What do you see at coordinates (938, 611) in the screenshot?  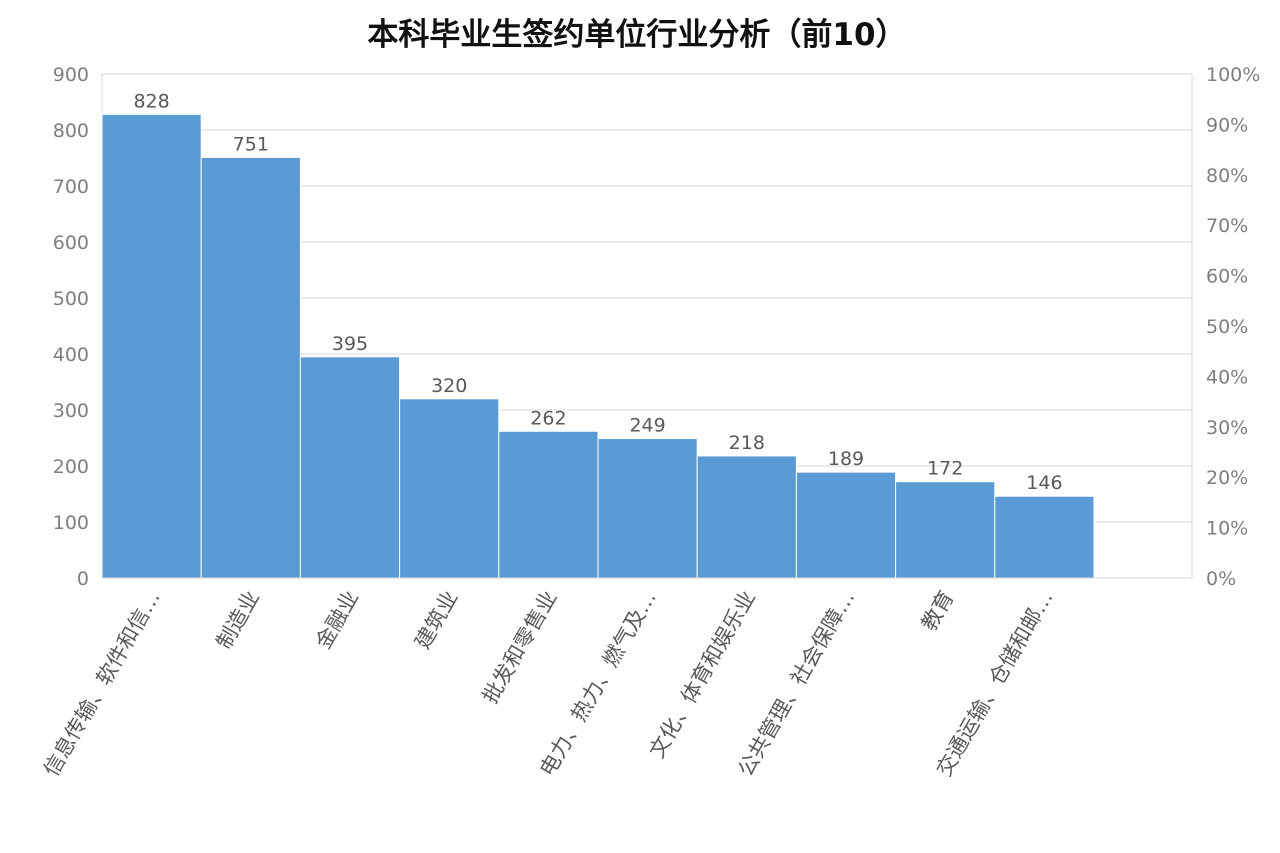 I see `x-tick-label: 教育` at bounding box center [938, 611].